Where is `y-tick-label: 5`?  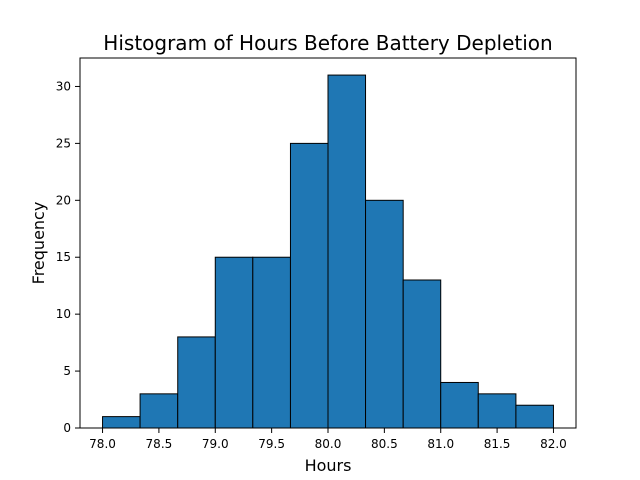
y-tick-label: 5 is located at coordinates (67, 371).